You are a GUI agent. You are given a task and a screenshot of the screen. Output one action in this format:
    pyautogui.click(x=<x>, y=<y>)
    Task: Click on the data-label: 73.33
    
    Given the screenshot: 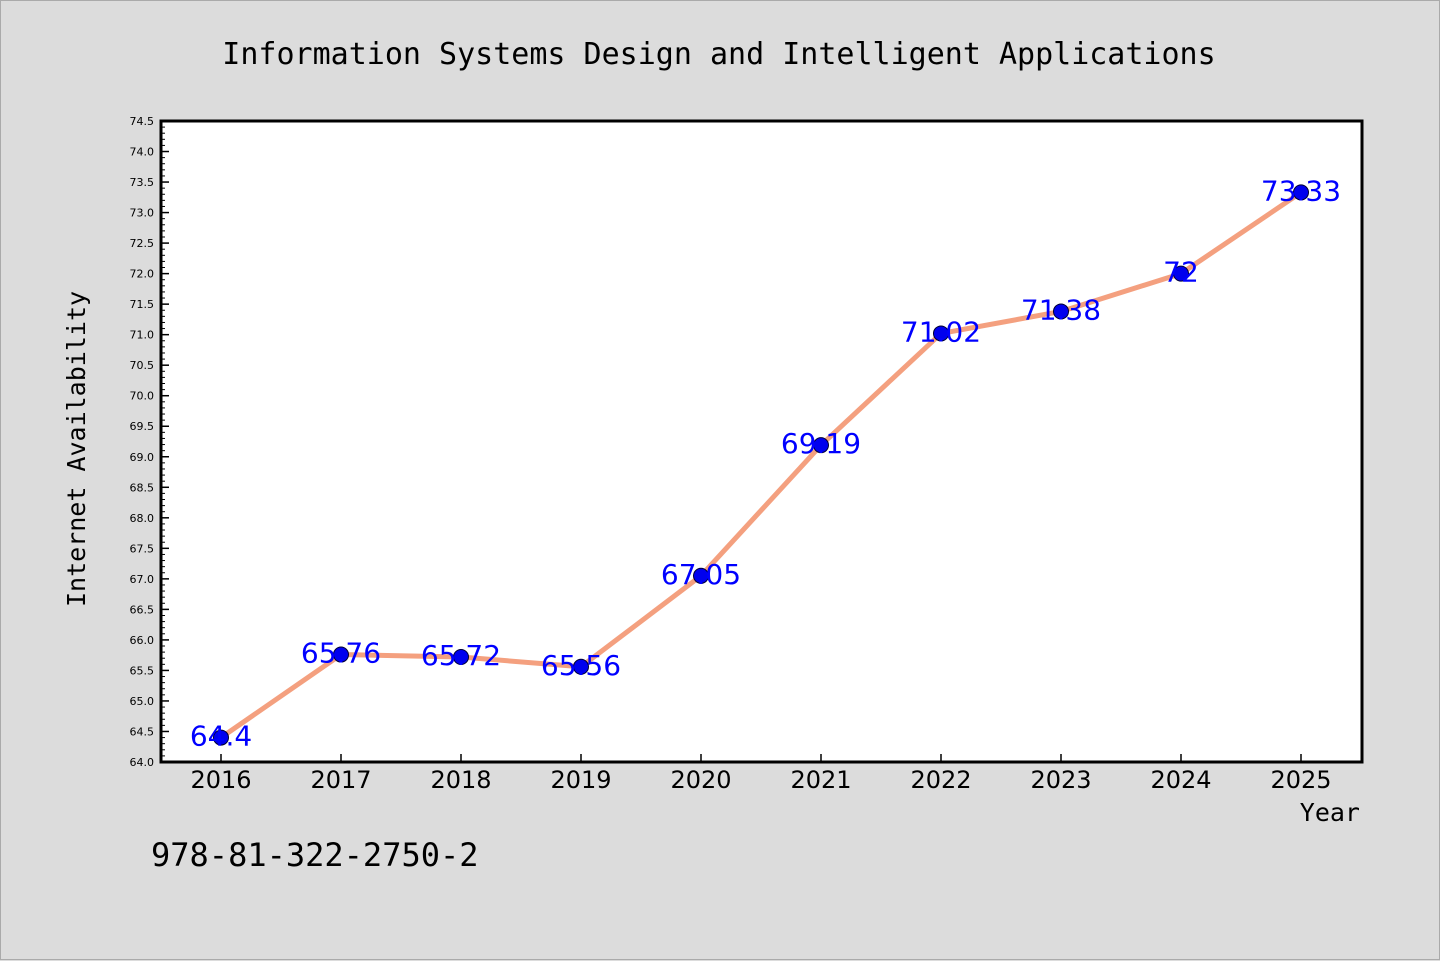 What is the action you would take?
    pyautogui.click(x=1301, y=190)
    